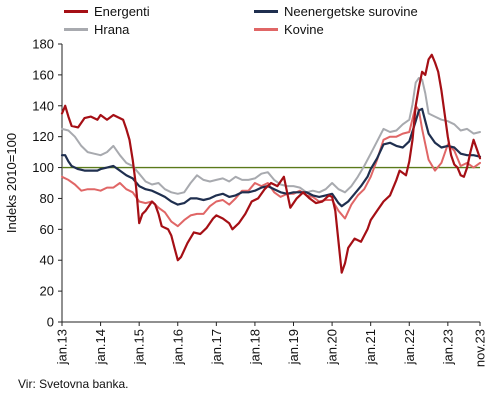 This screenshot has width=490, height=400. Describe the element at coordinates (112, 29) in the screenshot. I see `legend-label-hrana: Hrana` at that location.